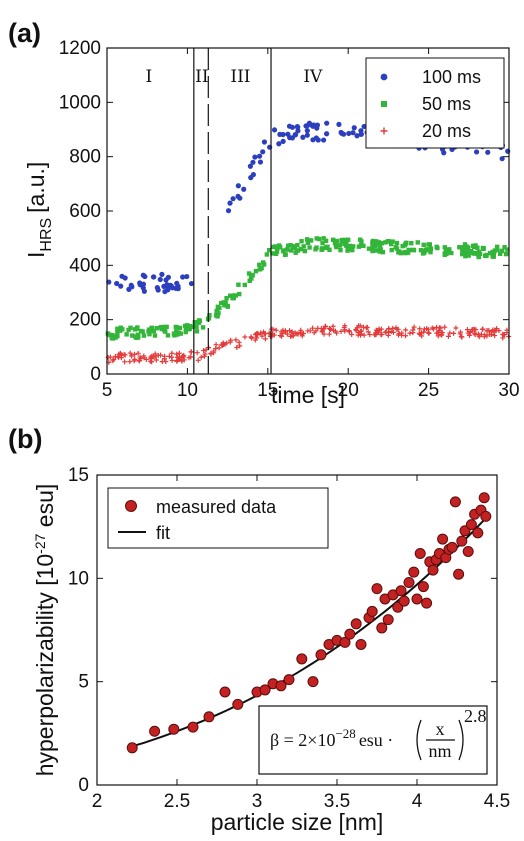 This screenshot has width=524, height=841. Describe the element at coordinates (267, 390) in the screenshot. I see `panel-a-xtick-label: 15` at that location.